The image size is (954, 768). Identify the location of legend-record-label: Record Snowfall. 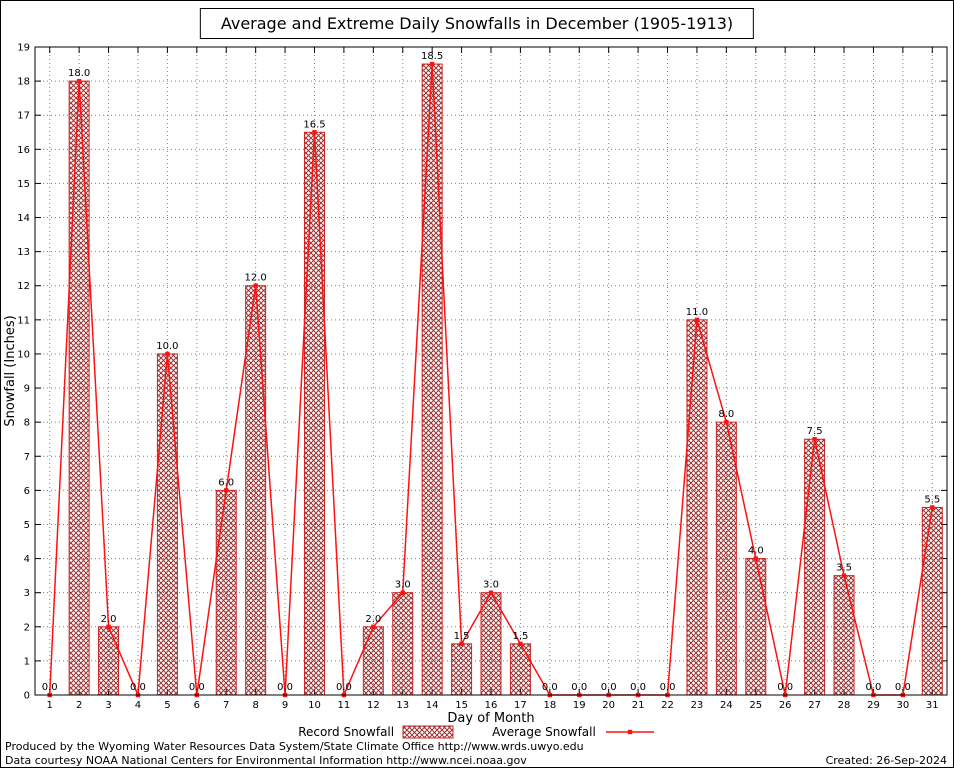
(346, 732).